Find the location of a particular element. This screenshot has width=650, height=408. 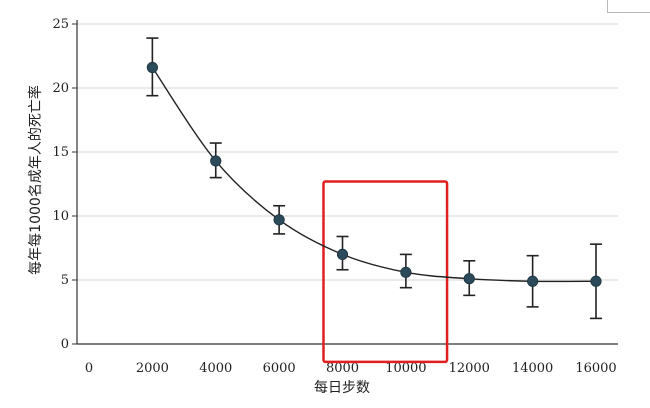

corner-frame-mark is located at coordinates (628, 6).